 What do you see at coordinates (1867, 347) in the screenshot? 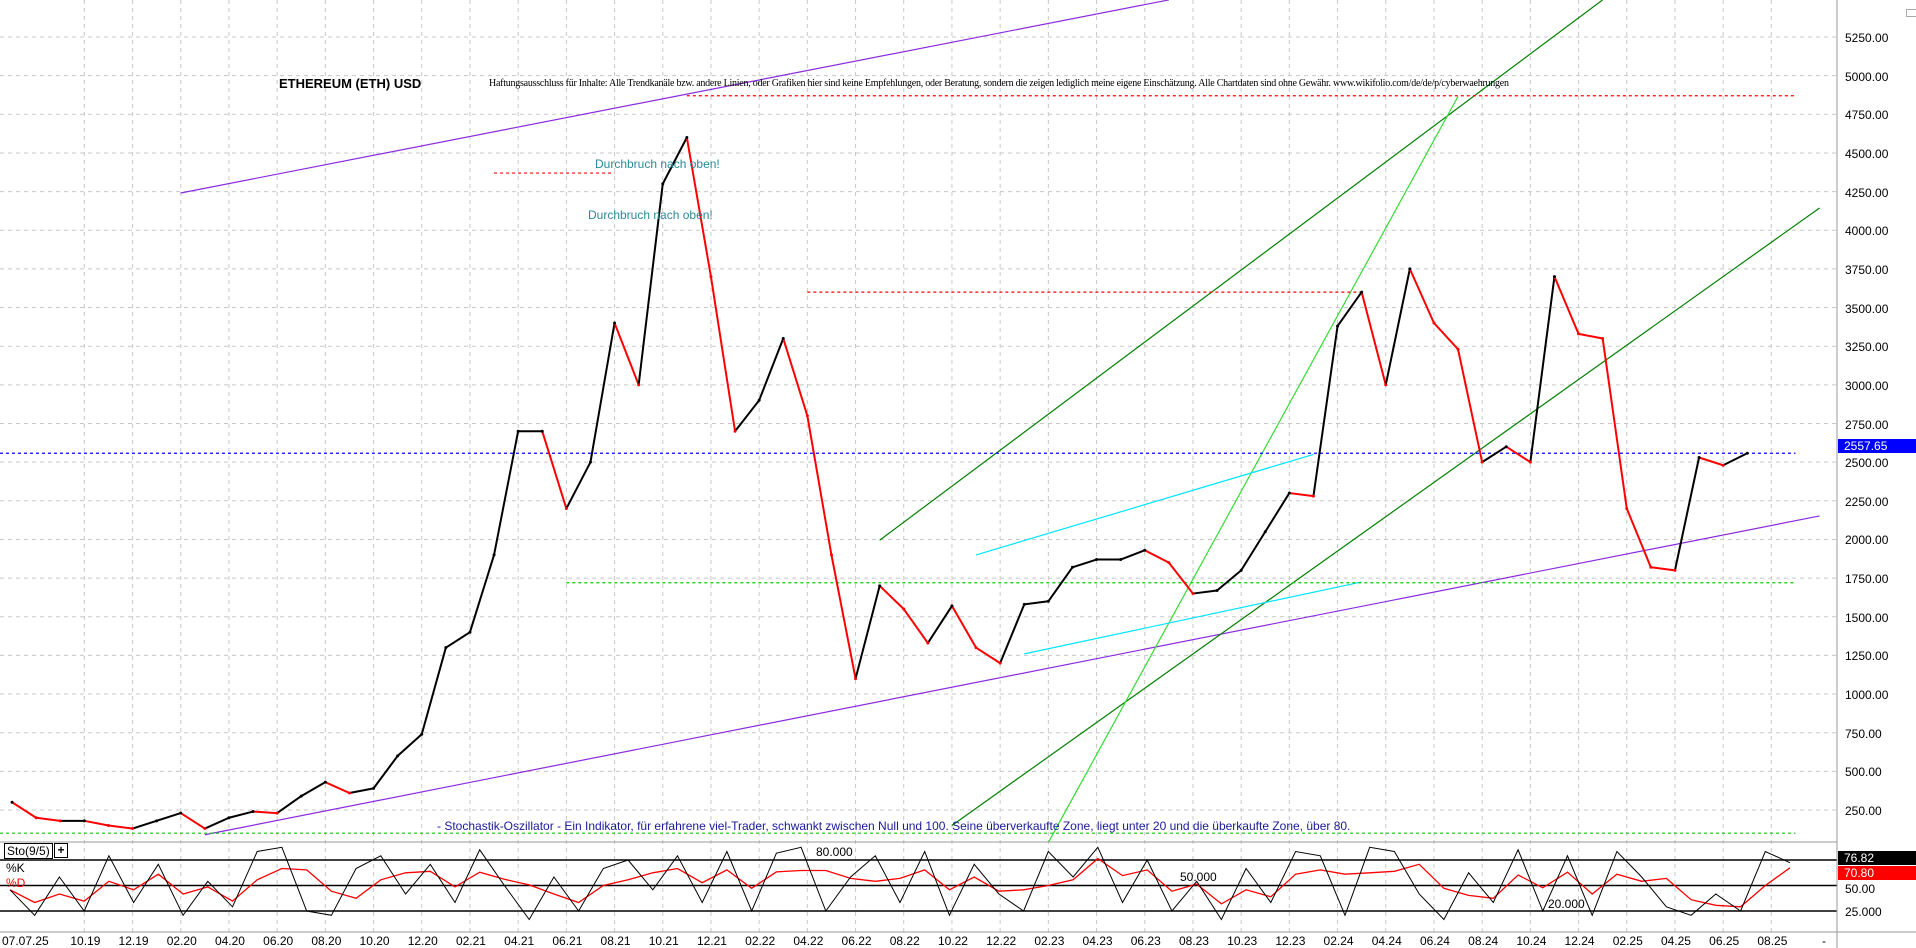
I see `price-axis-tick: 3250.00` at bounding box center [1867, 347].